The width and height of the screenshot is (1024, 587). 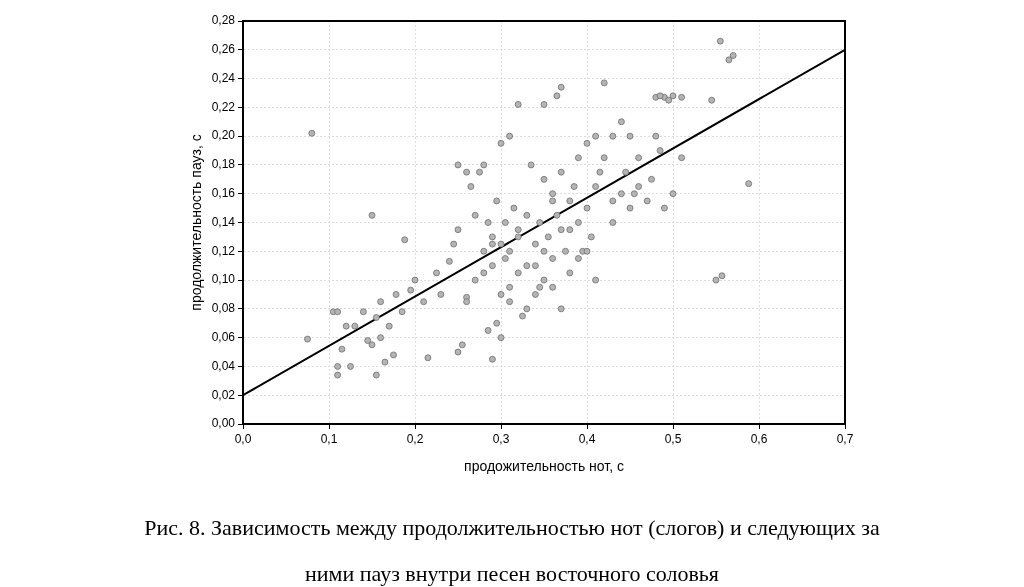 What do you see at coordinates (223, 336) in the screenshot?
I see `y-tick-label: 0,06` at bounding box center [223, 336].